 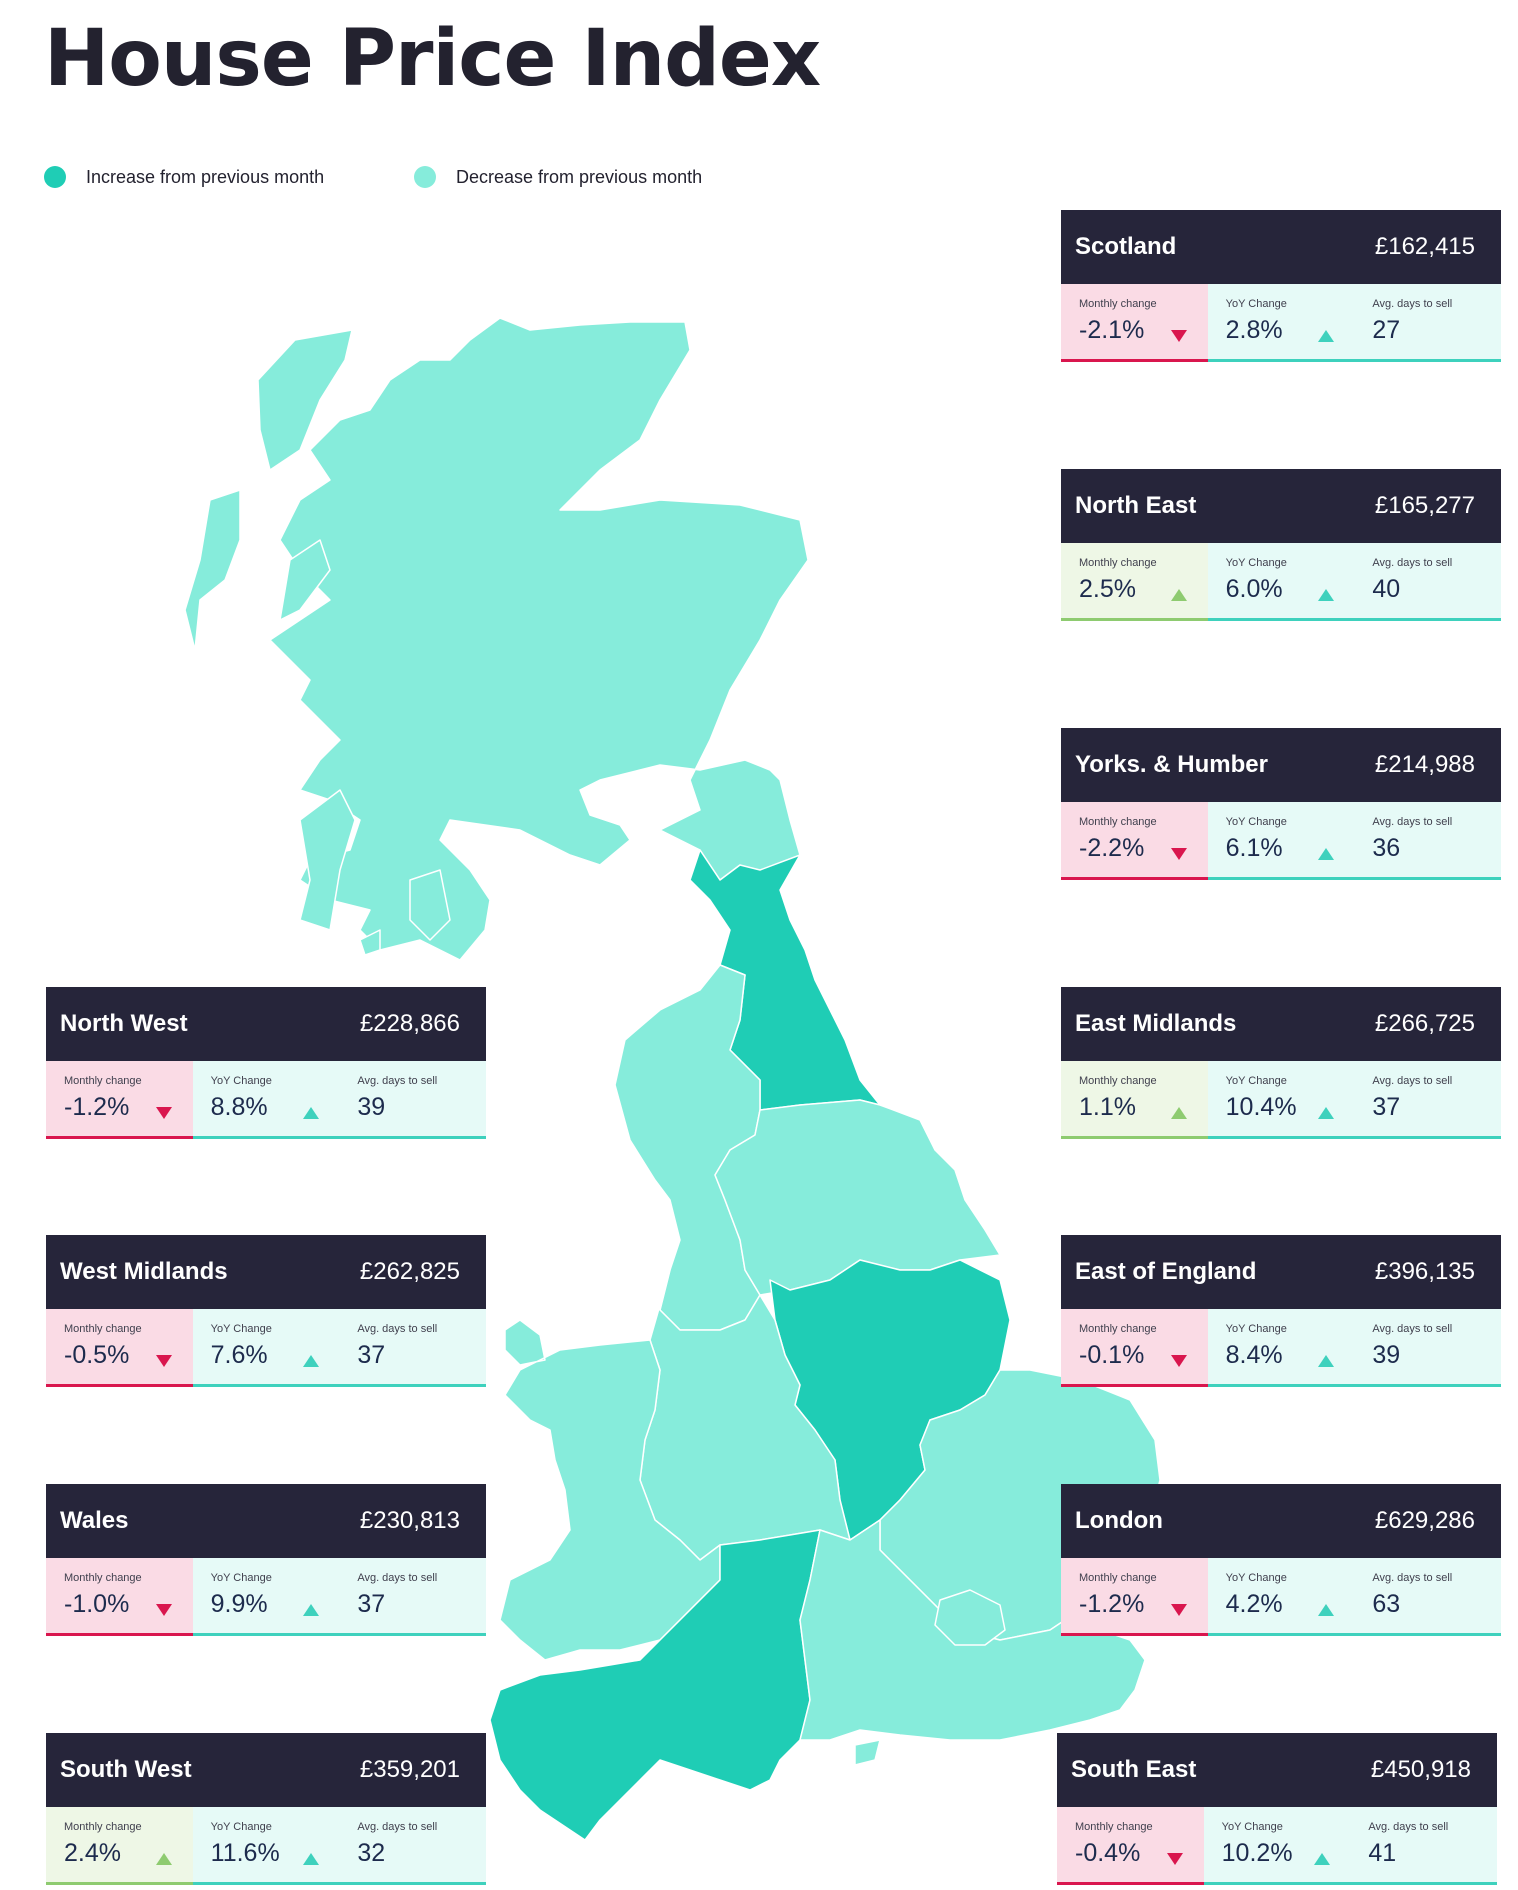 I want to click on yoy-change-value: 10.4%, so click(x=1261, y=1107).